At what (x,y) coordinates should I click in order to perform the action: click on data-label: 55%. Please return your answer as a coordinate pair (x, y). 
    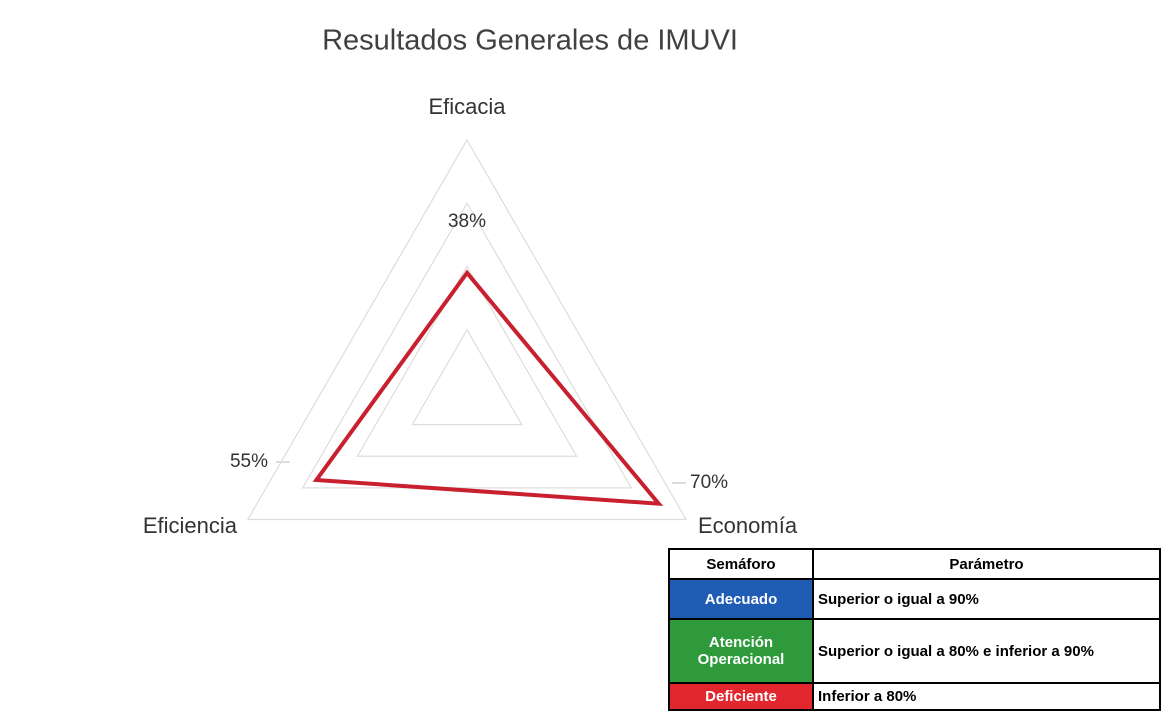
    Looking at the image, I should click on (249, 461).